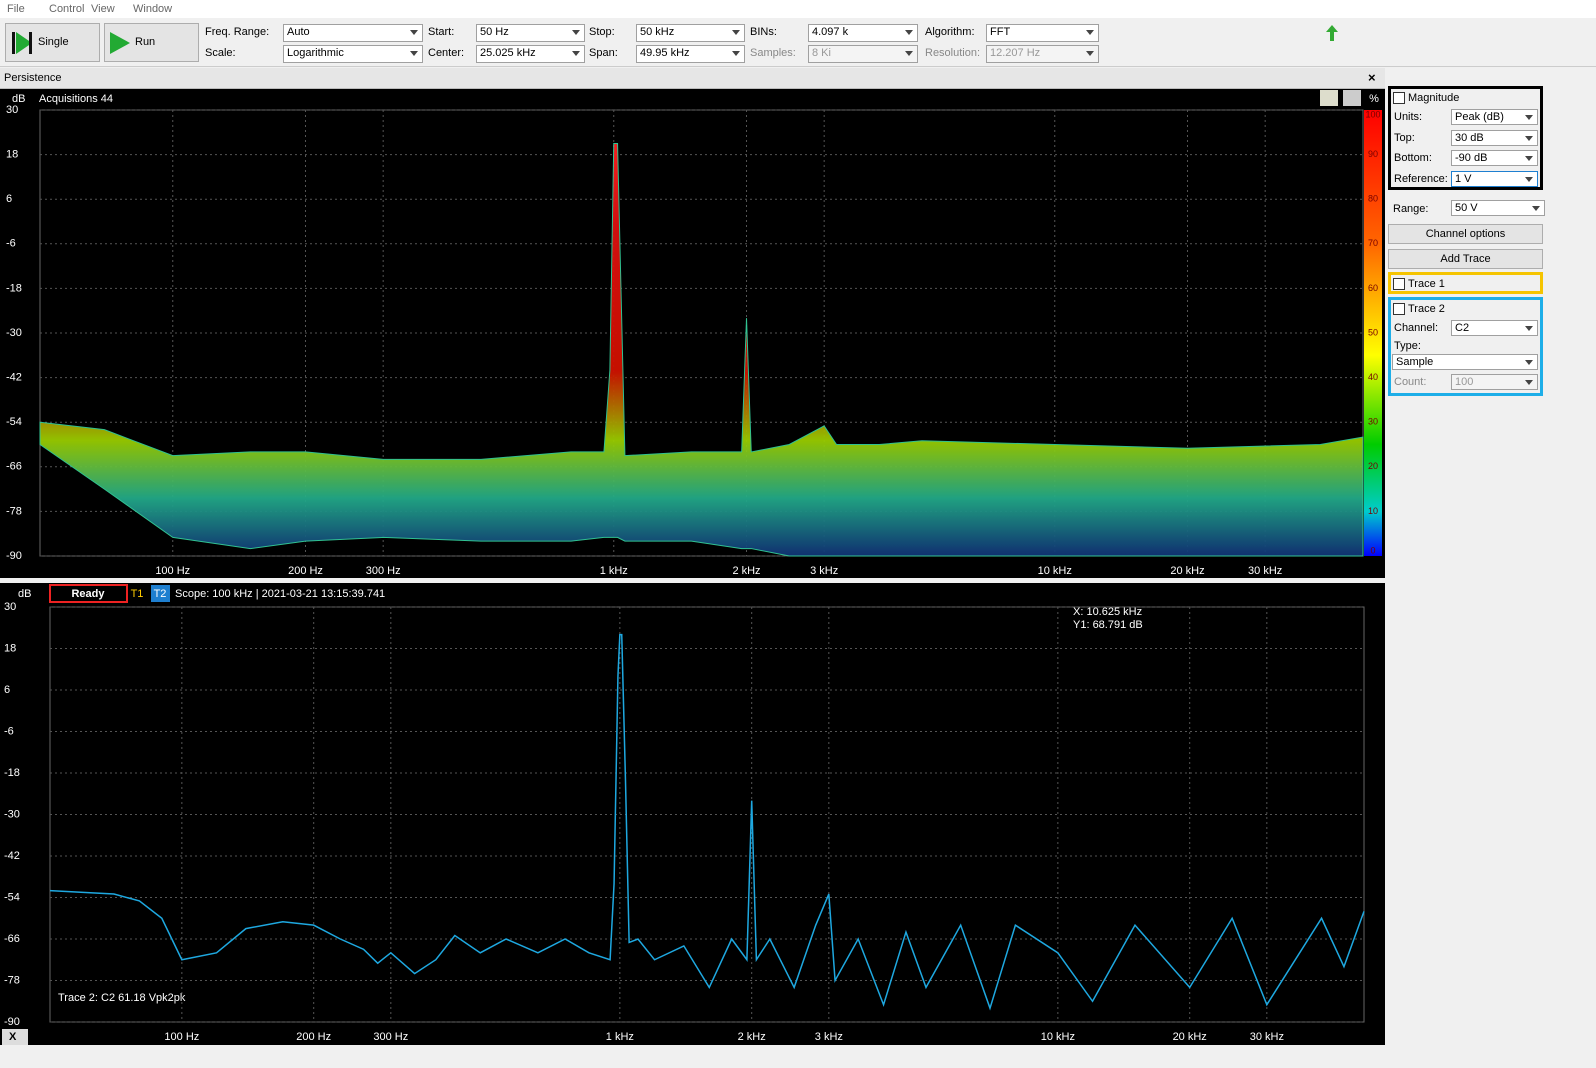 The height and width of the screenshot is (1068, 1596). I want to click on menu-item: Window, so click(153, 9).